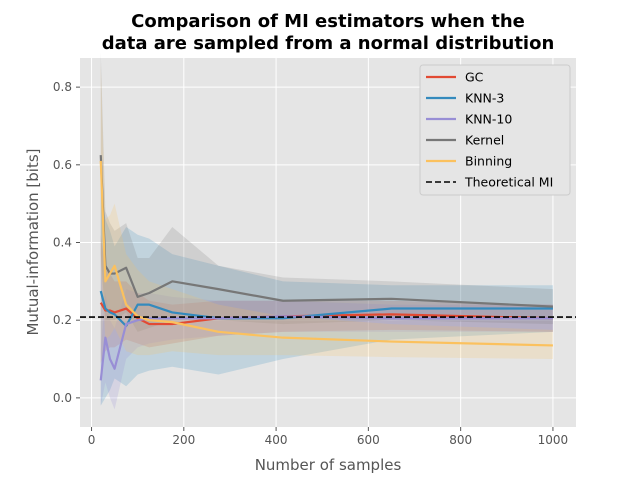  I want to click on y-tick-label: 0.4, so click(62, 243).